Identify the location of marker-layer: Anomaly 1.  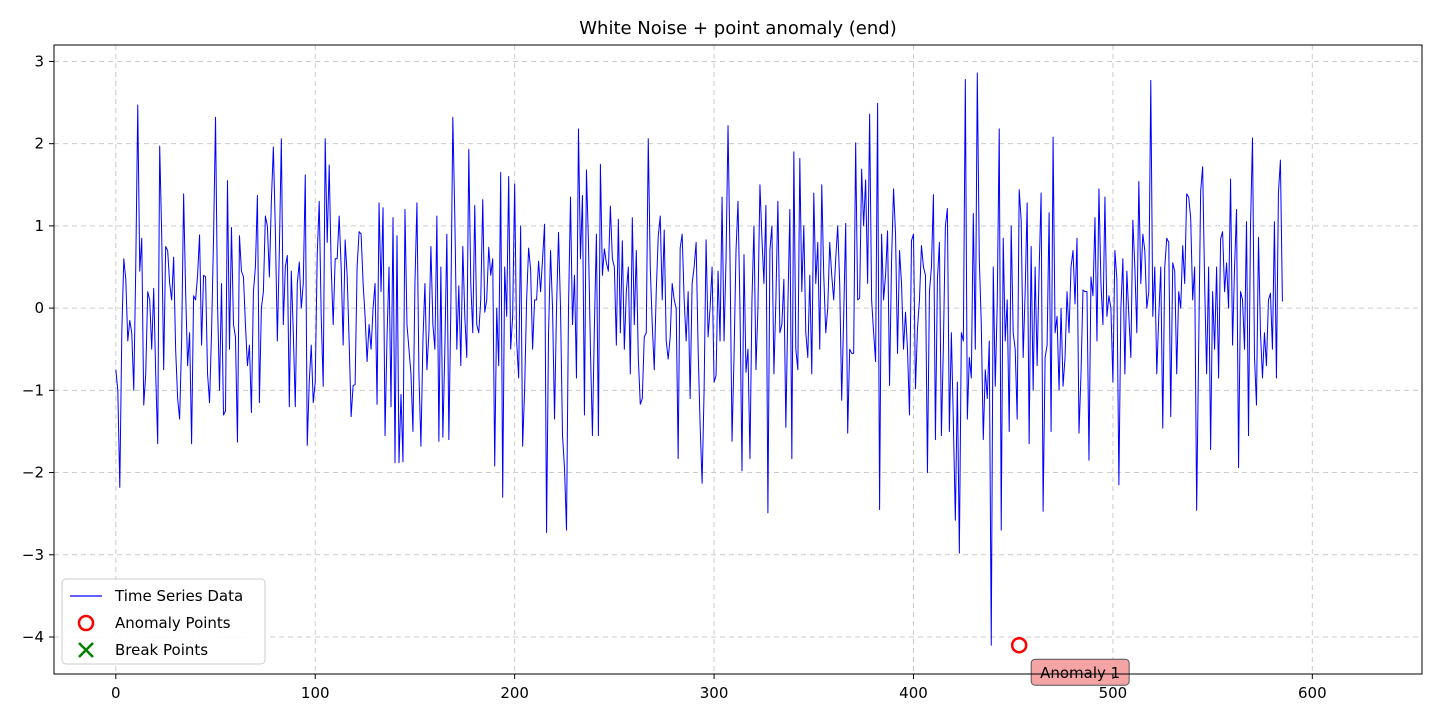
(1070, 661).